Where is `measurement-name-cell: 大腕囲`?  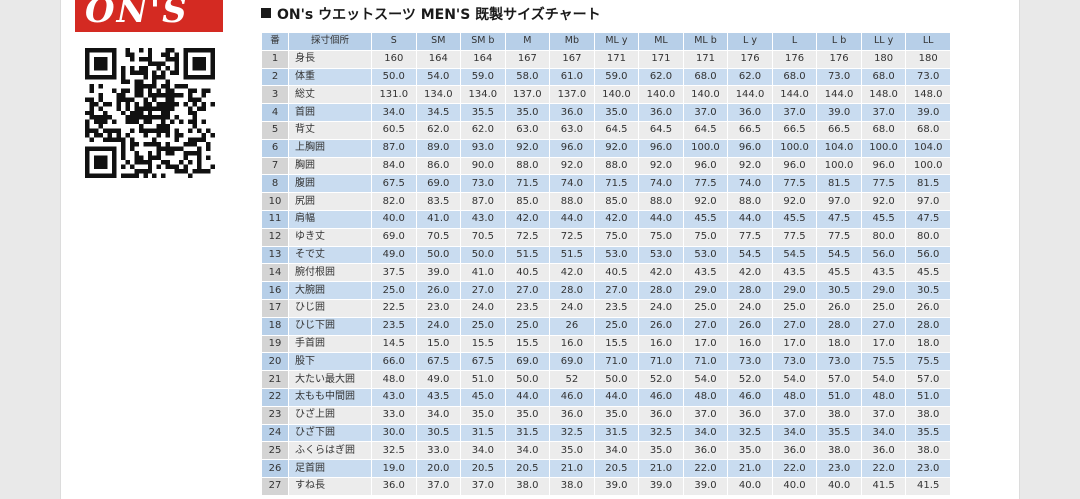 measurement-name-cell: 大腕囲 is located at coordinates (330, 290).